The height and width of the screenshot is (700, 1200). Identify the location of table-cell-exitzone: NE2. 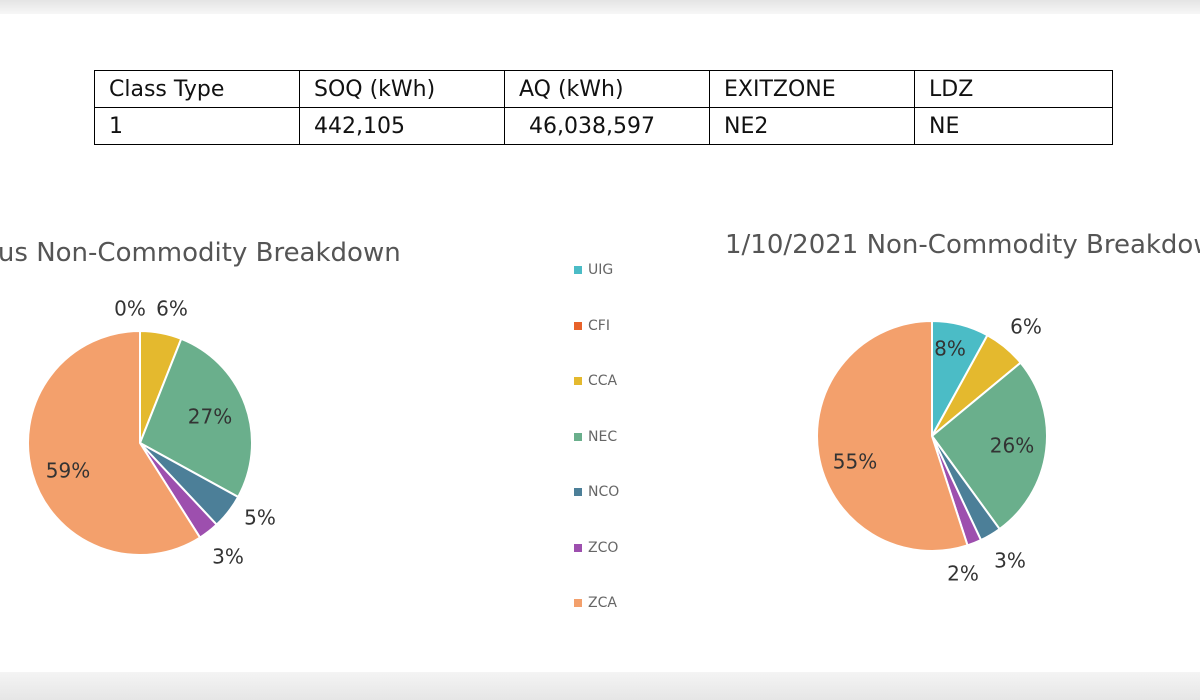
(812, 126).